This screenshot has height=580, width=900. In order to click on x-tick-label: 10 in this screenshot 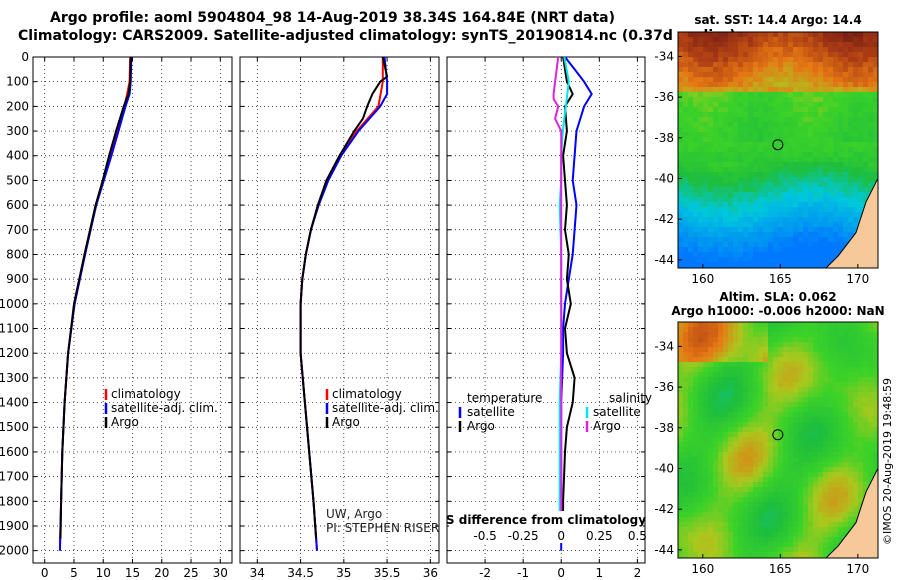, I will do `click(103, 573)`.